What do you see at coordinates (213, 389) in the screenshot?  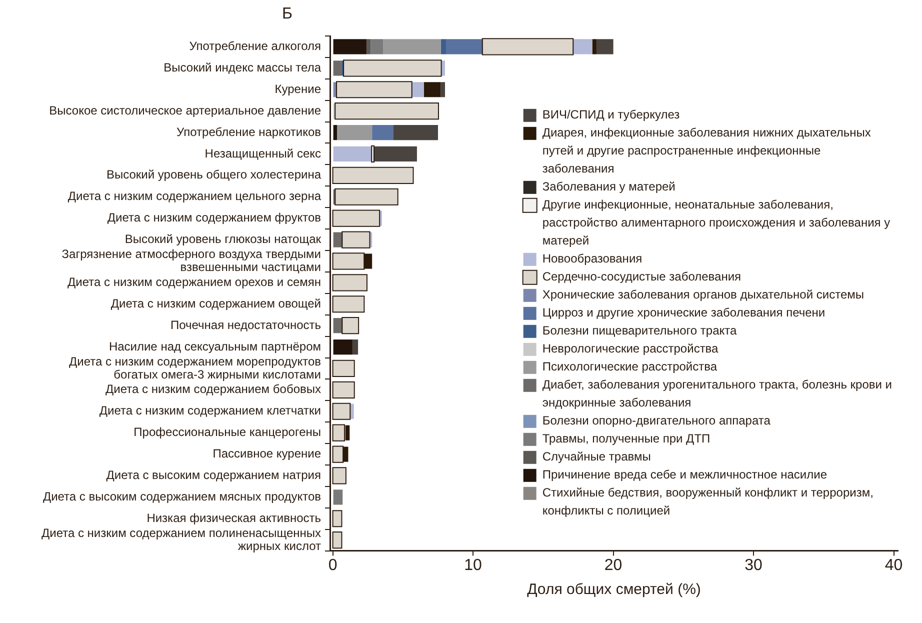 I see `y-tick-label: Диета с низким содержанием бобовых` at bounding box center [213, 389].